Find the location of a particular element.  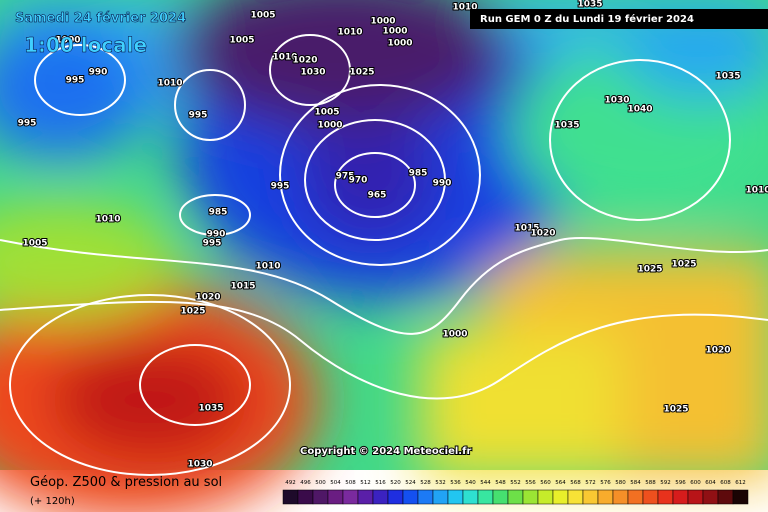

legend-label: 504 is located at coordinates (335, 483).